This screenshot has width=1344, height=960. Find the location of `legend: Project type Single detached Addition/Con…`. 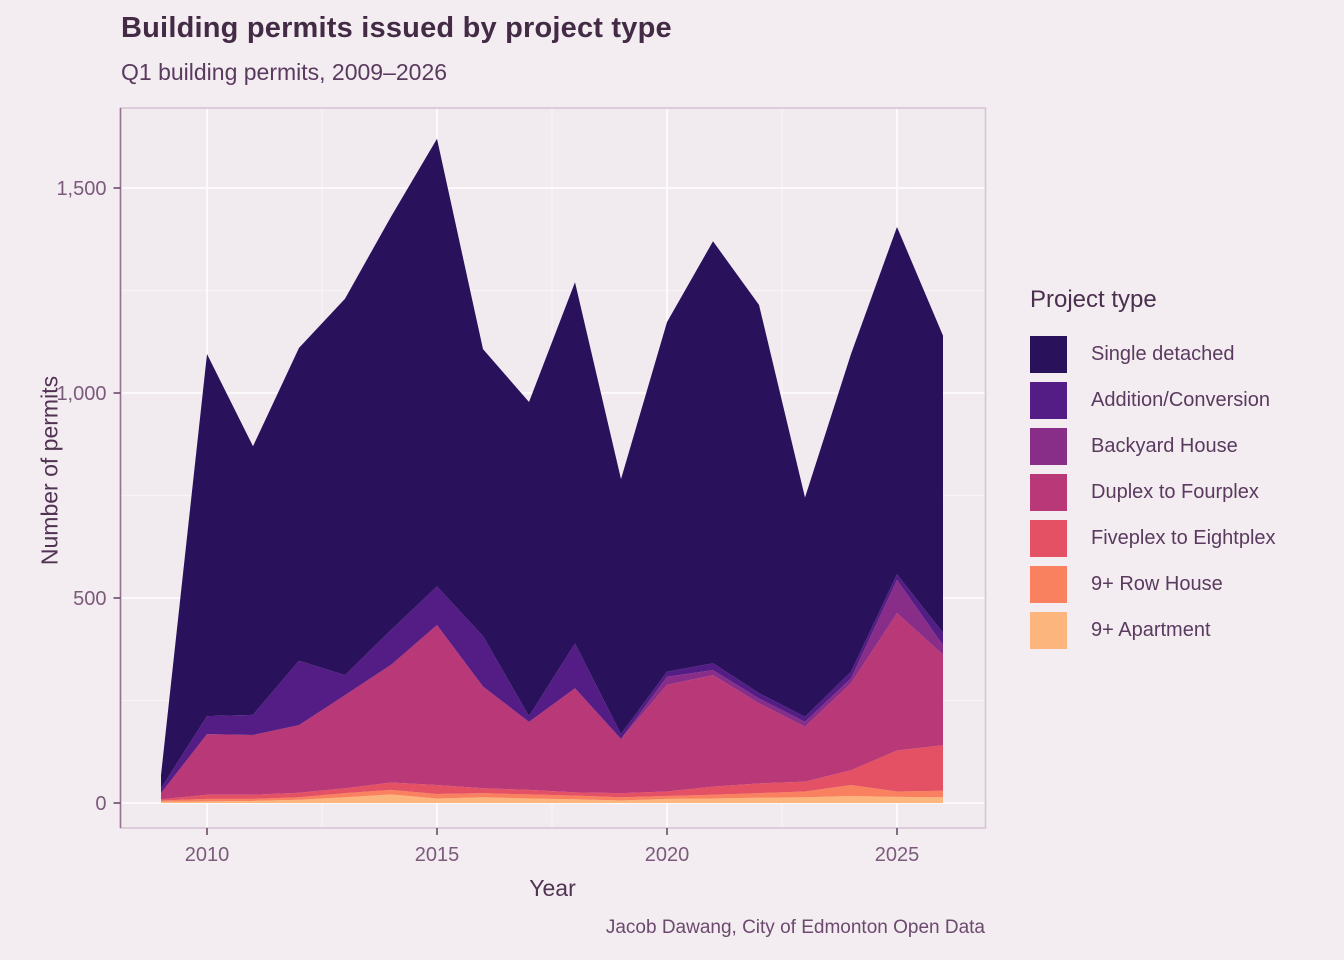

legend: Project type Single detached Addition/Con… is located at coordinates (1153, 472).